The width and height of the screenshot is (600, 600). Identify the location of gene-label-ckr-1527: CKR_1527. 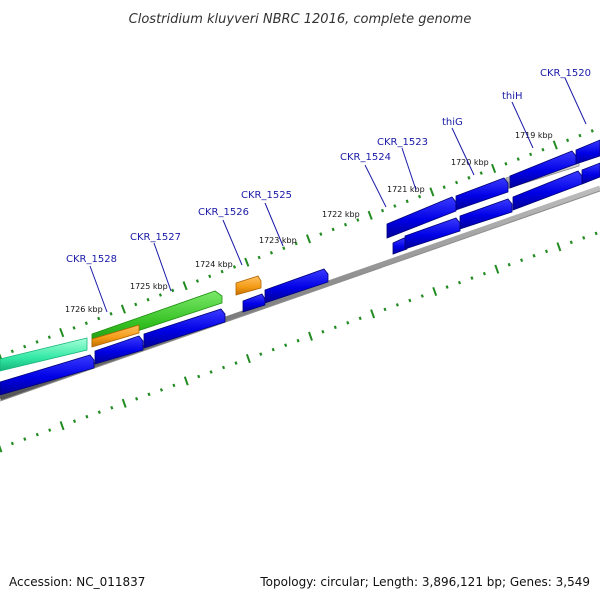
(155, 237).